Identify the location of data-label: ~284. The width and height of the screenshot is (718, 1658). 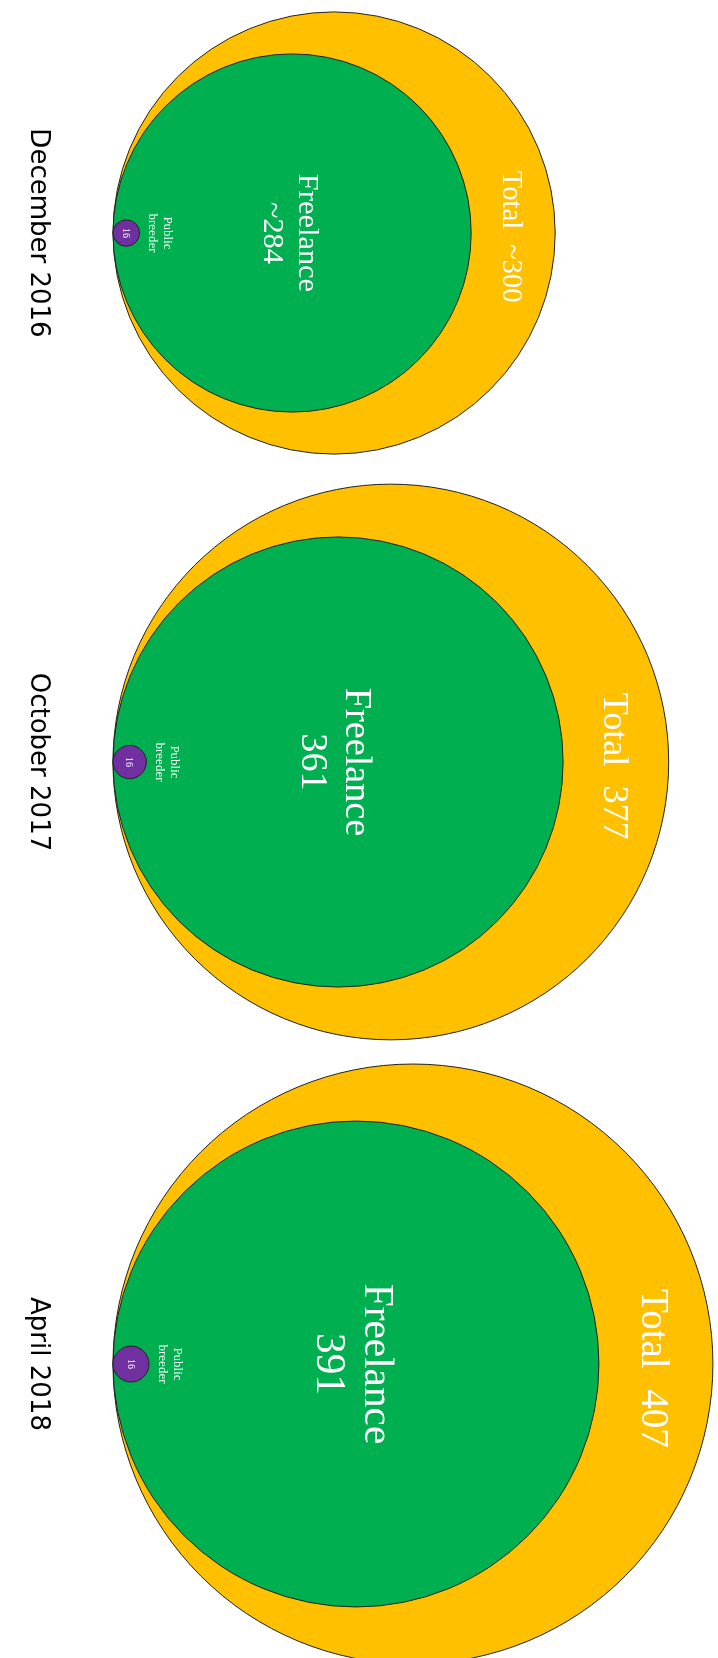
(273, 233).